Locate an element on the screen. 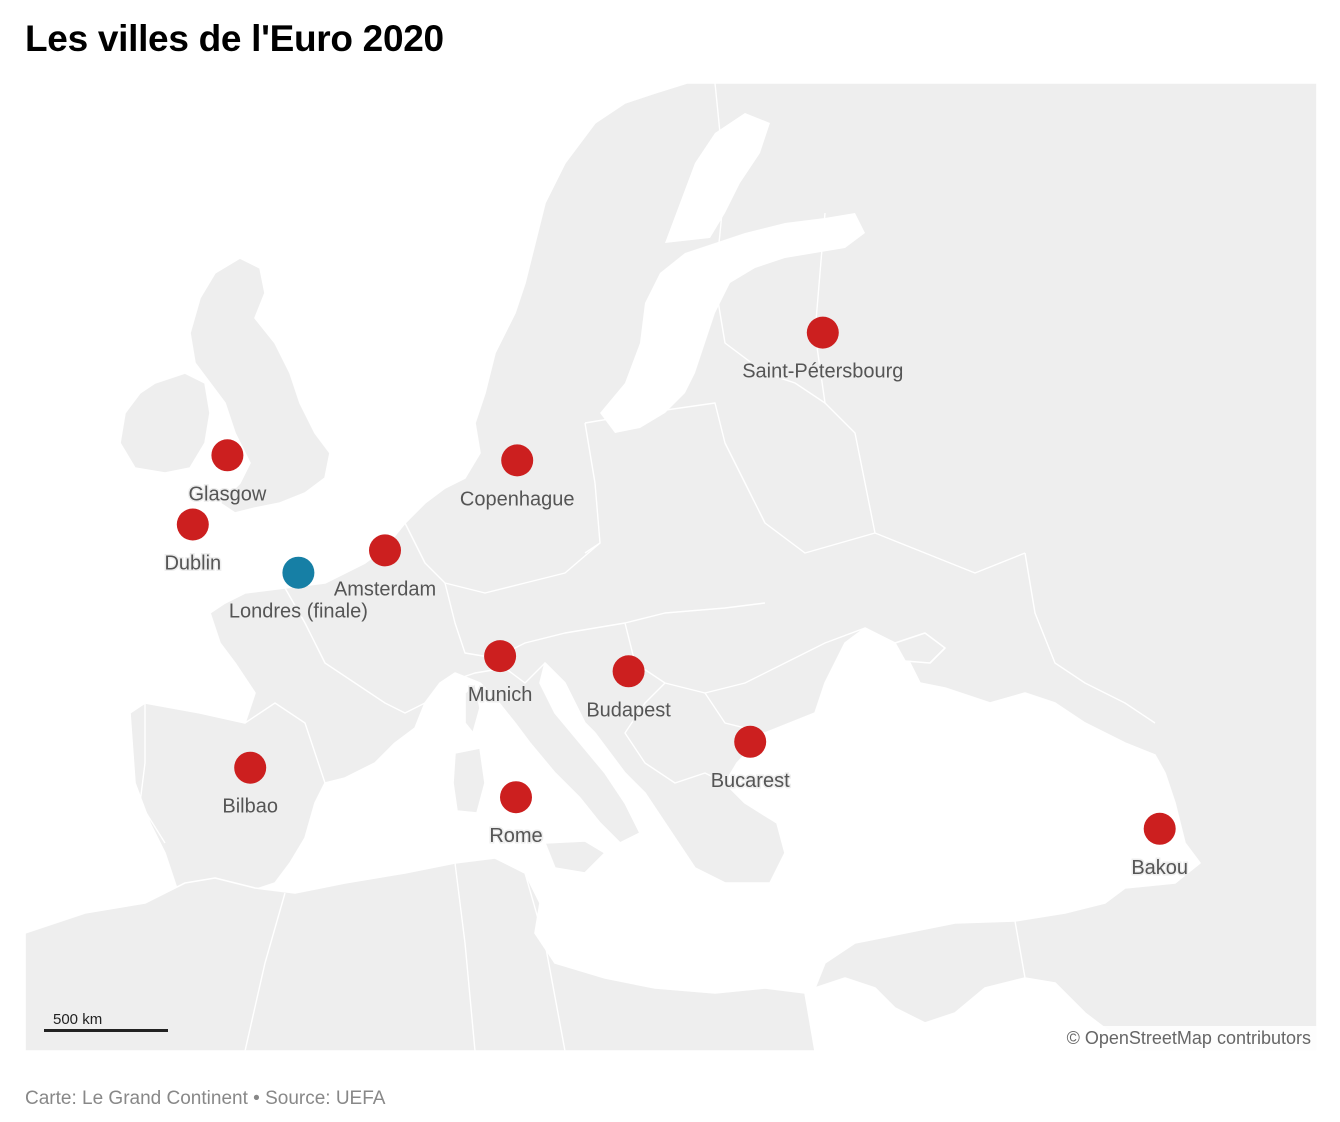 This screenshot has height=1122, width=1340. city-marker-rome is located at coordinates (516, 797).